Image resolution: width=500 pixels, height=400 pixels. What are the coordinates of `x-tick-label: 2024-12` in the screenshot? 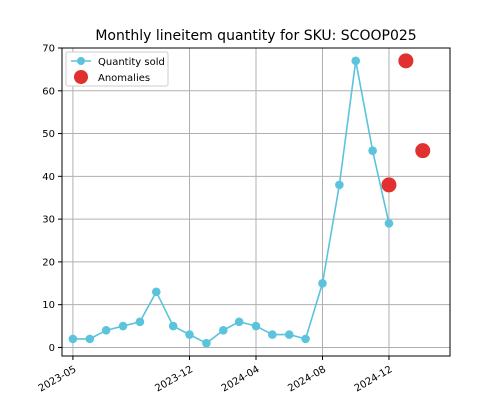 It's located at (374, 379).